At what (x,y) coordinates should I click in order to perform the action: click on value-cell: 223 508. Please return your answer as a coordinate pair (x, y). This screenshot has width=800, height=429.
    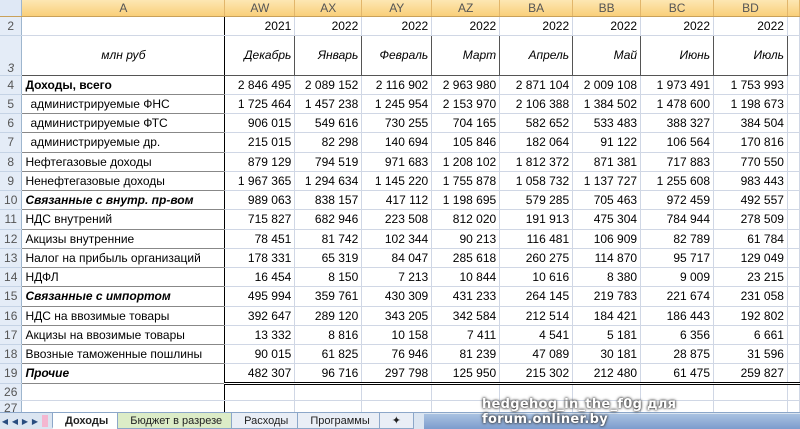
    Looking at the image, I should click on (397, 219).